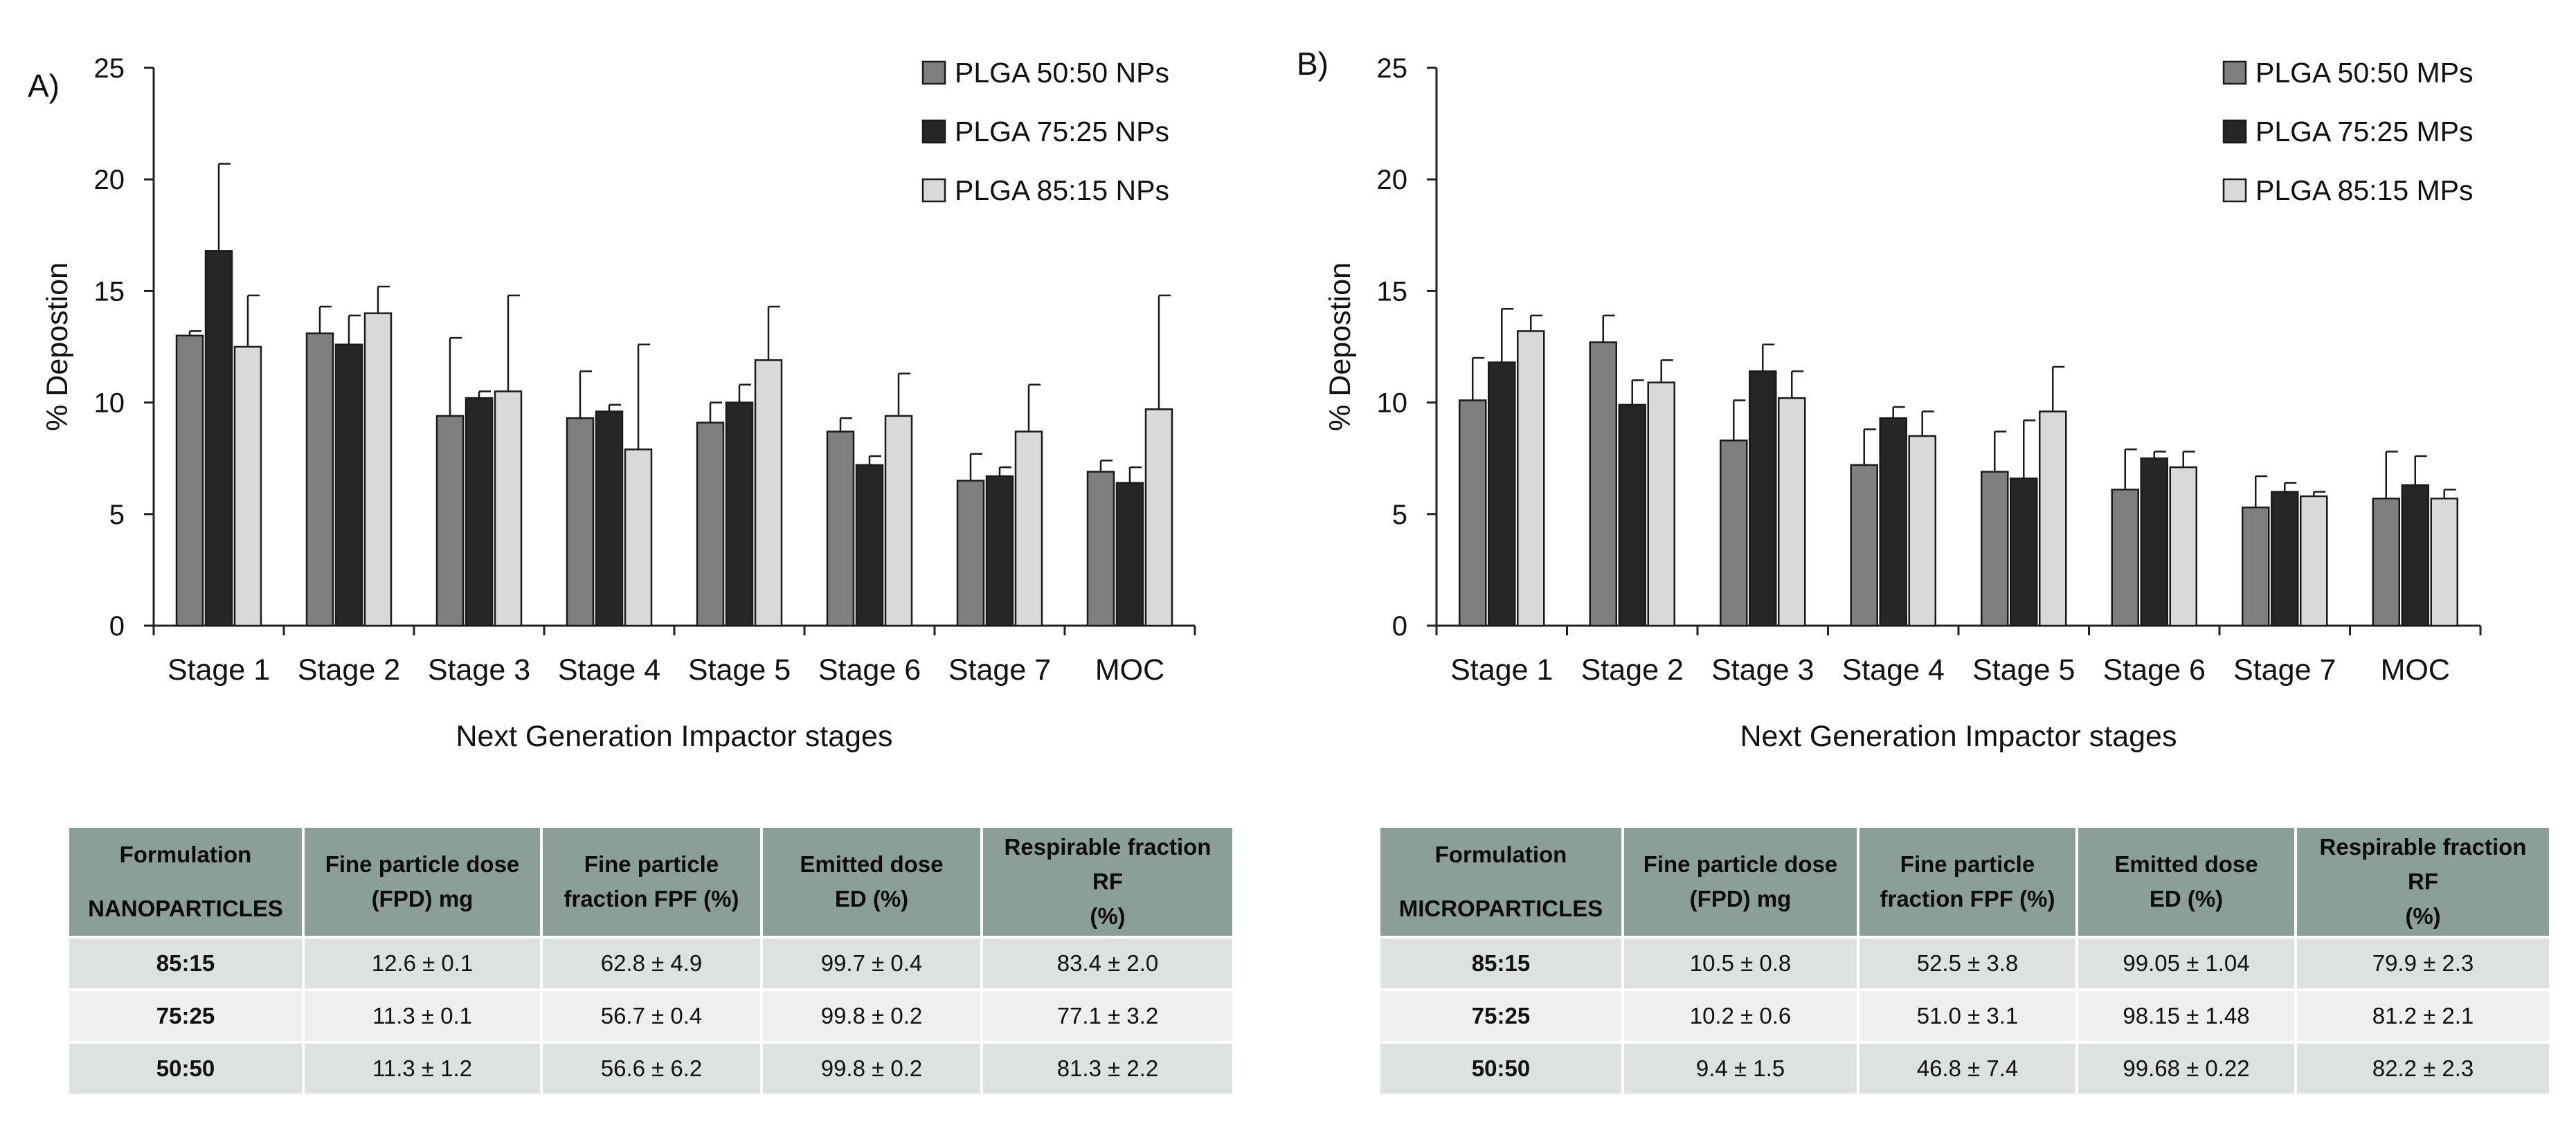 This screenshot has width=2576, height=1133. Describe the element at coordinates (2284, 670) in the screenshot. I see `x-tick-label: Stage 7` at that location.